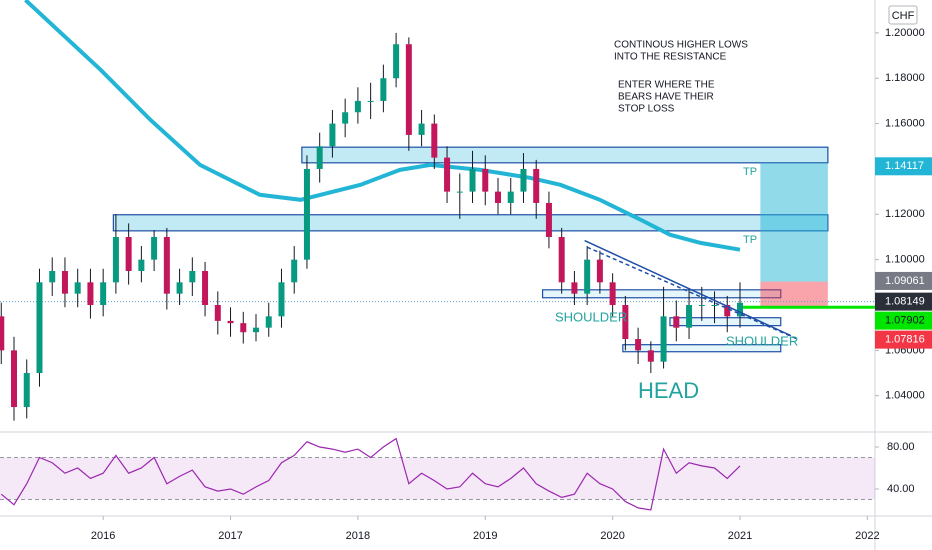 The height and width of the screenshot is (550, 932). I want to click on x-tick-label: 2017, so click(230, 536).